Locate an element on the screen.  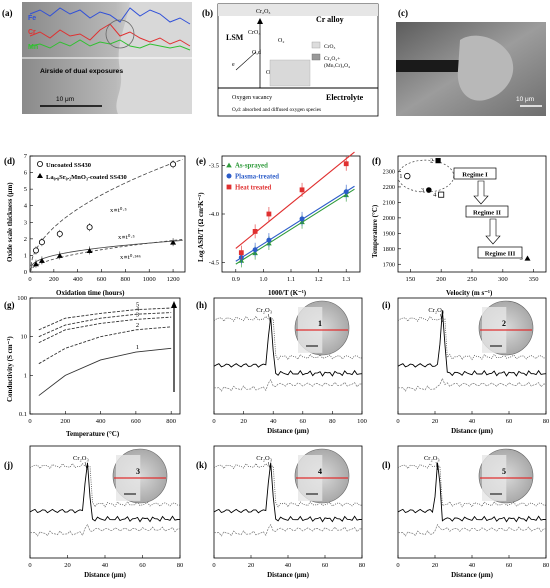
panel-d-ytick-label: 2 is located at coordinates (25, 239).